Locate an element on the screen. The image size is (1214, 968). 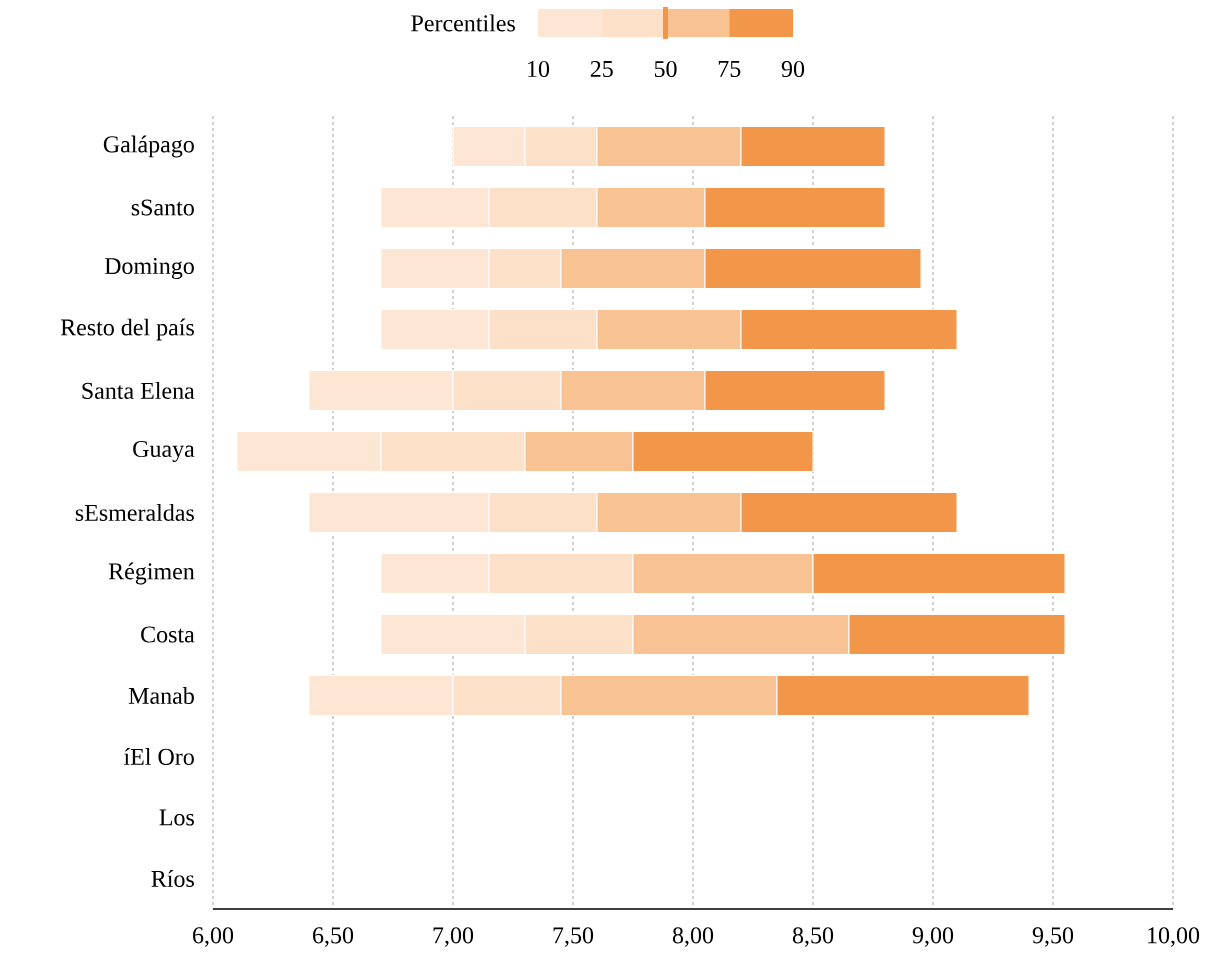
x-tick-label: 9,00 is located at coordinates (933, 937).